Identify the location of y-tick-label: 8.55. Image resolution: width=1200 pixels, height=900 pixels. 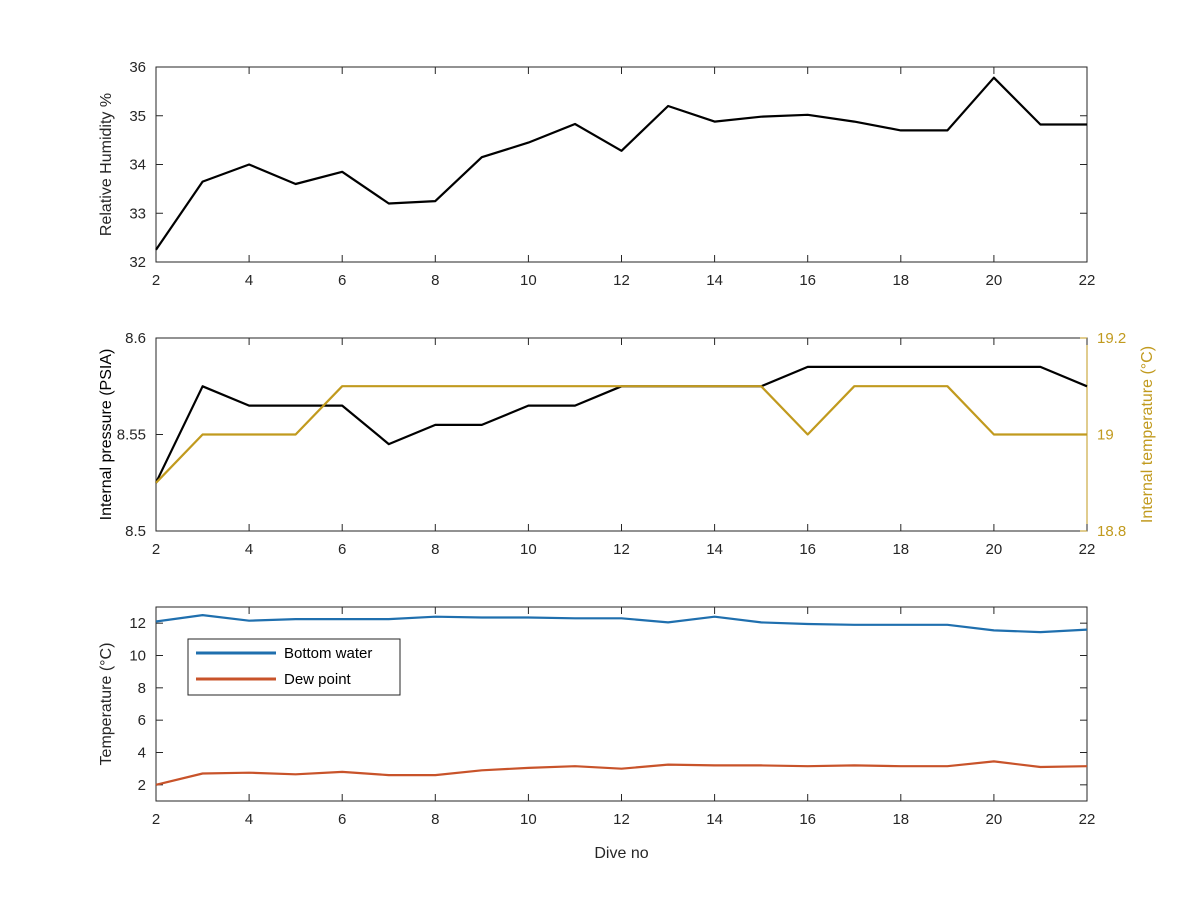
(131, 435).